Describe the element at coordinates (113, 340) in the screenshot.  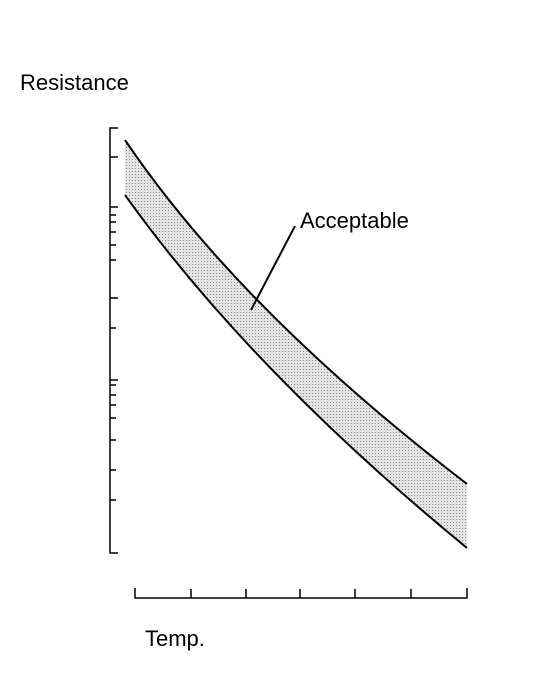
I see `y-axis` at that location.